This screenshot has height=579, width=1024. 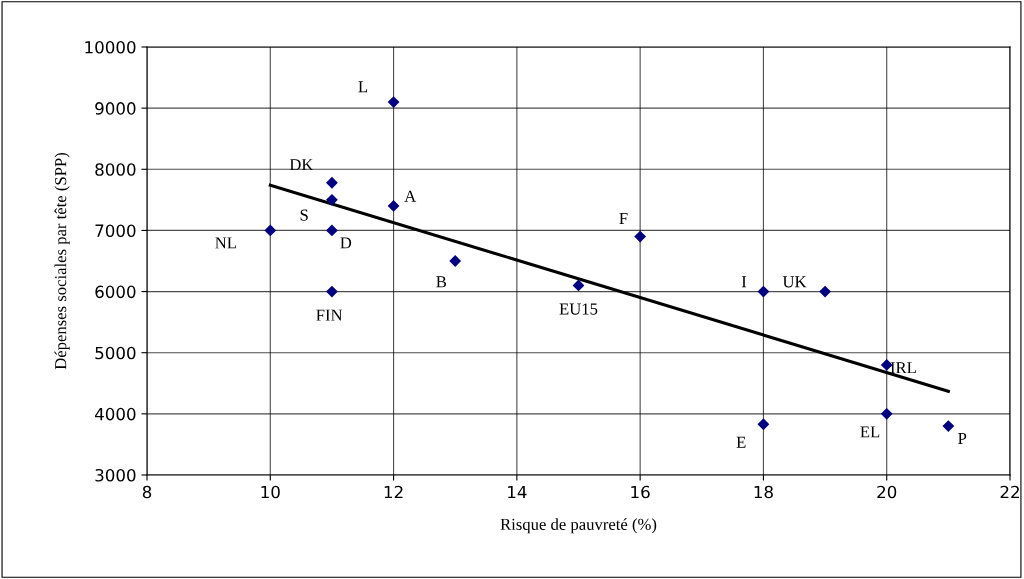 I want to click on annotation: S, so click(x=304, y=215).